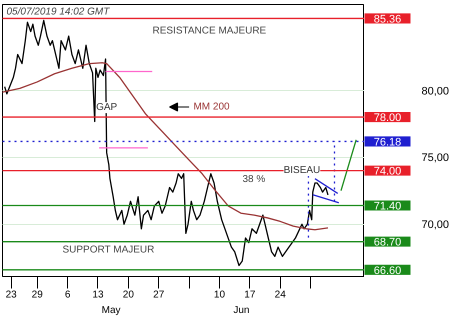 The width and height of the screenshot is (460, 322). What do you see at coordinates (220, 295) in the screenshot?
I see `x-tick-label: 10` at bounding box center [220, 295].